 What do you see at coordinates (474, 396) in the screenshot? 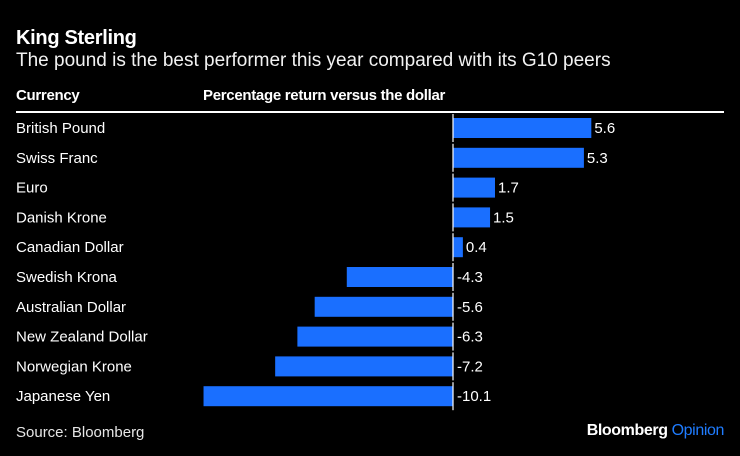
I see `value-label: -10.1` at bounding box center [474, 396].